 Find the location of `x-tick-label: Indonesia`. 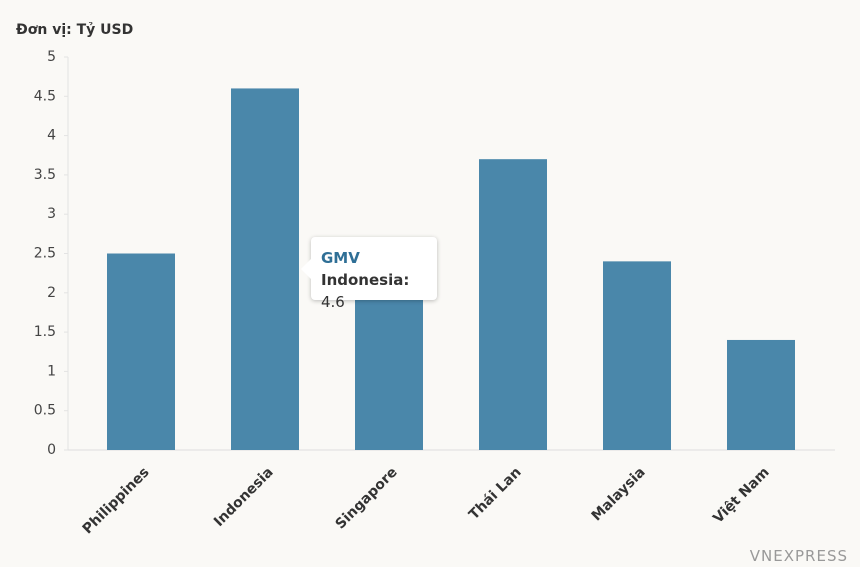

x-tick-label: Indonesia is located at coordinates (244, 497).